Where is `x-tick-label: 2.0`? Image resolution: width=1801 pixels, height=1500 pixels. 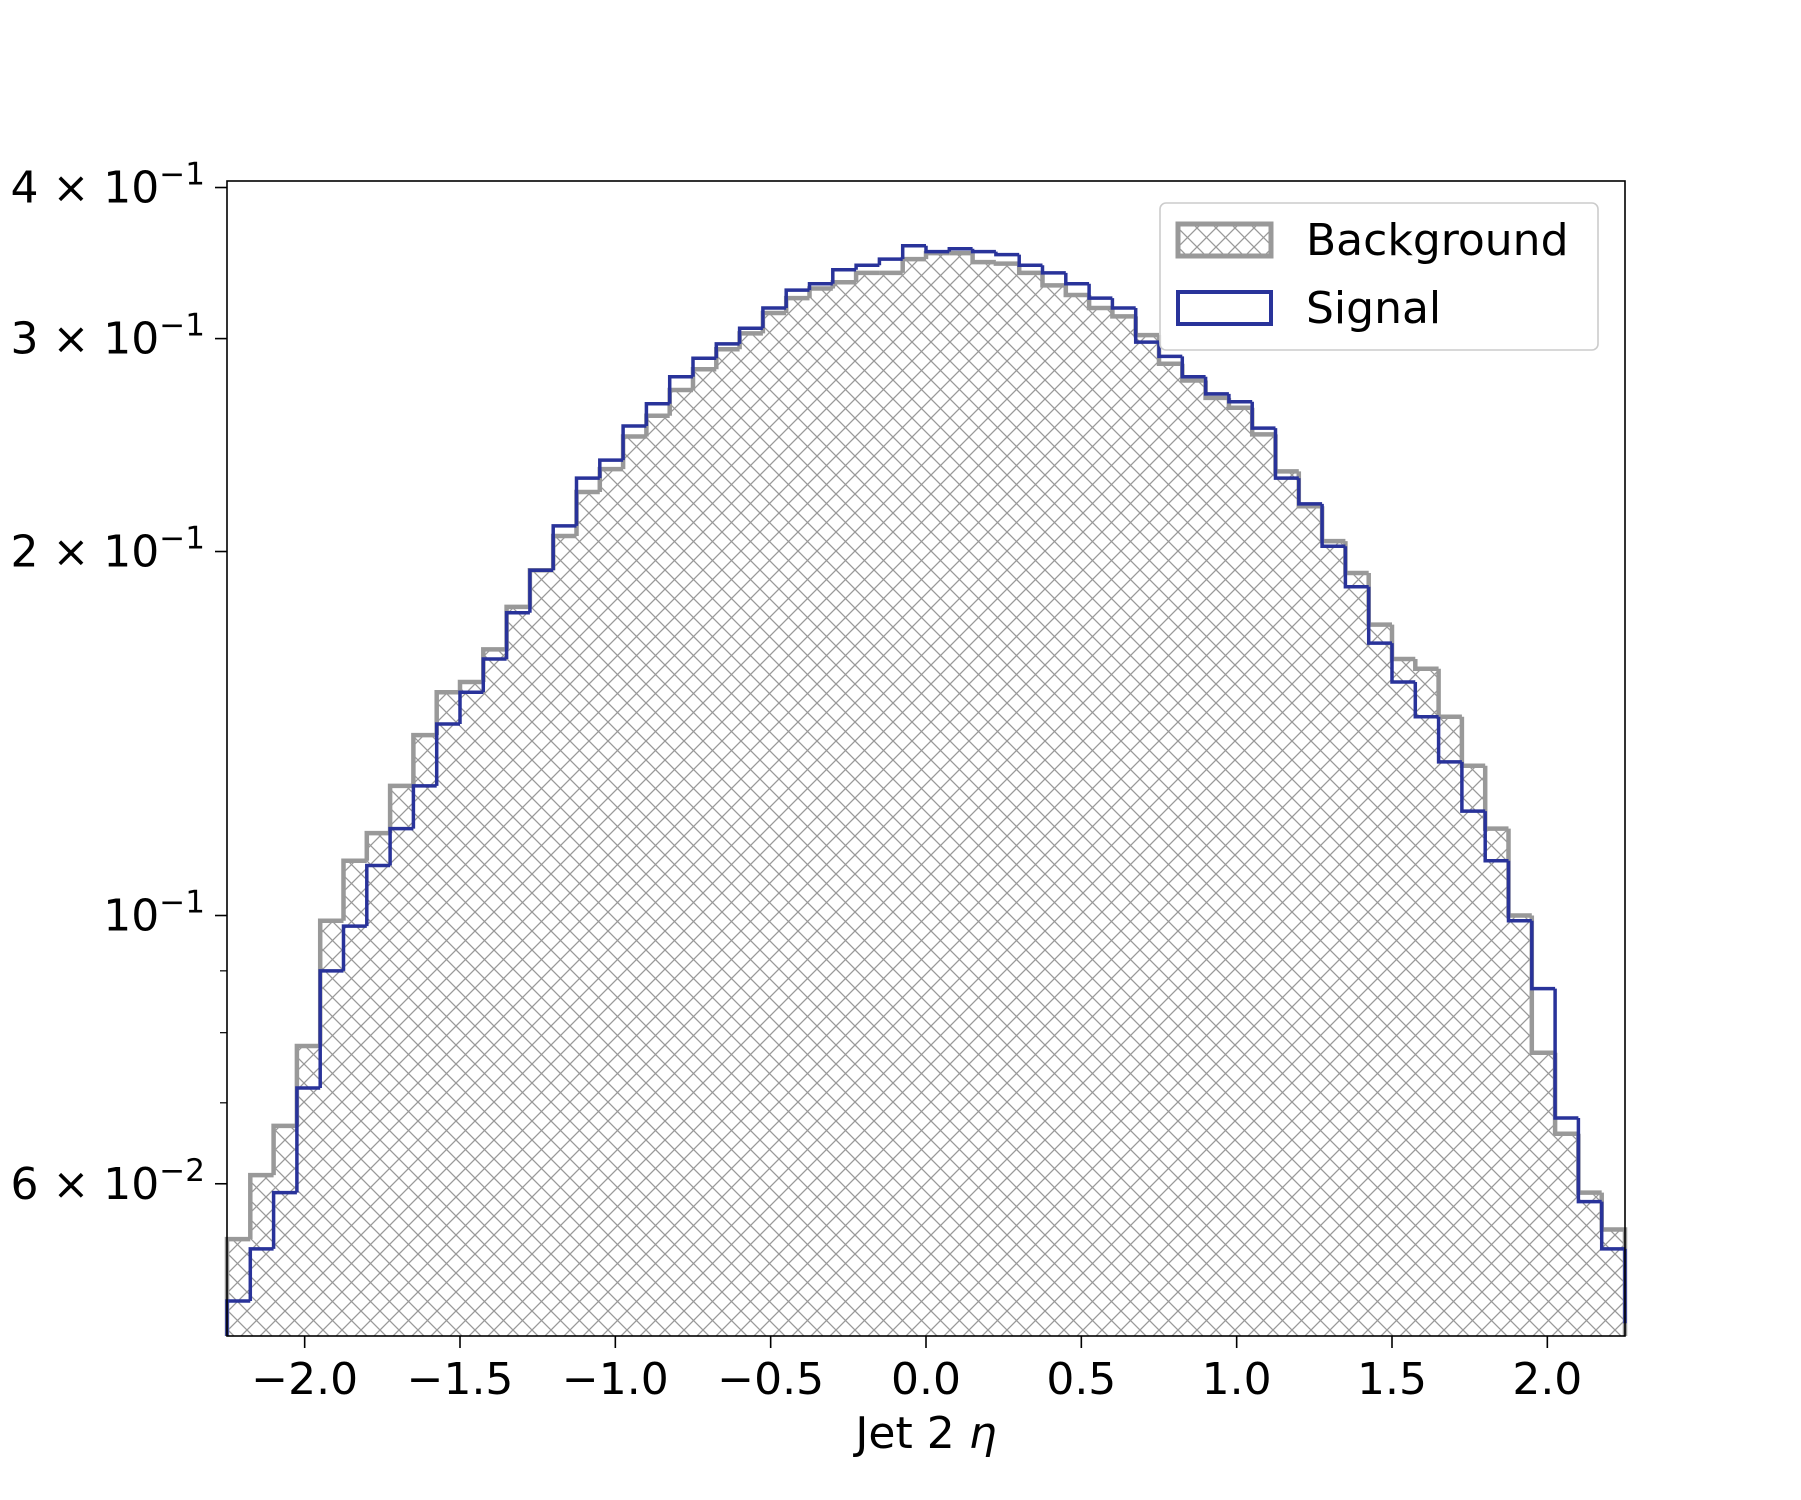
x-tick-label: 2.0 is located at coordinates (1547, 1379).